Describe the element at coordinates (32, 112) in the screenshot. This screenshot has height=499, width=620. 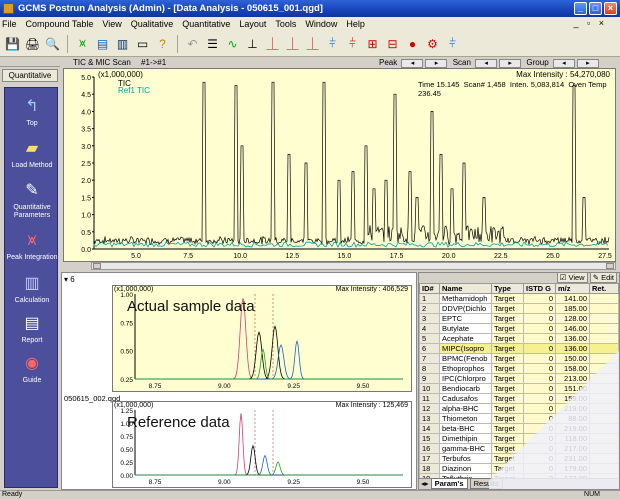
I see `sidebar-item-top: ↰ Top` at that location.